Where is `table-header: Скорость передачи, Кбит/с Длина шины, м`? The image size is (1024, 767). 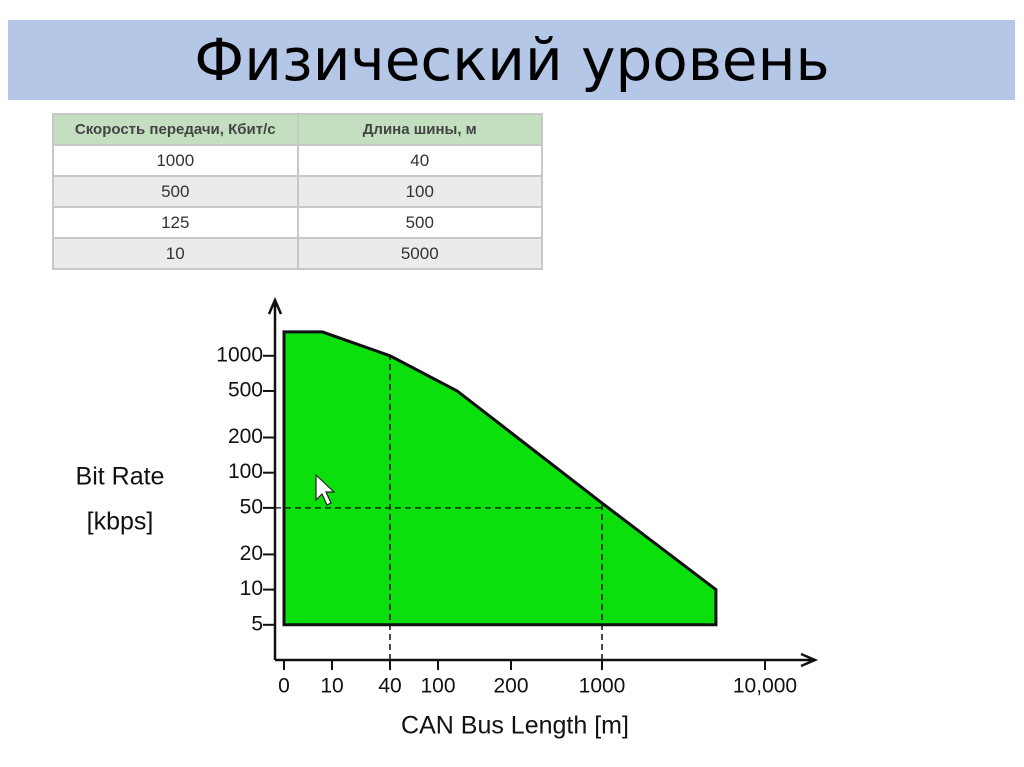 table-header: Скорость передачи, Кбит/с Длина шины, м is located at coordinates (297, 129).